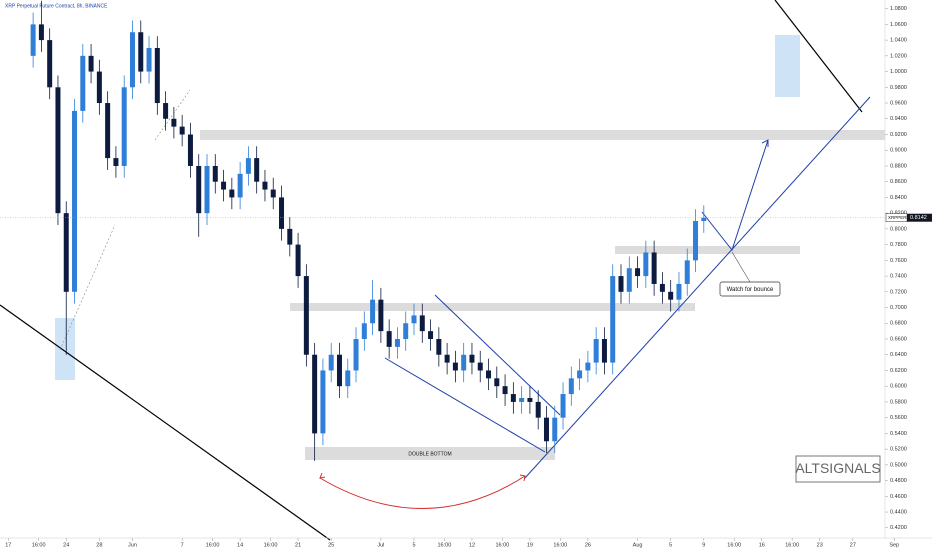 This screenshot has width=932, height=550. Describe the element at coordinates (465, 405) in the screenshot. I see `wedge-line` at that location.